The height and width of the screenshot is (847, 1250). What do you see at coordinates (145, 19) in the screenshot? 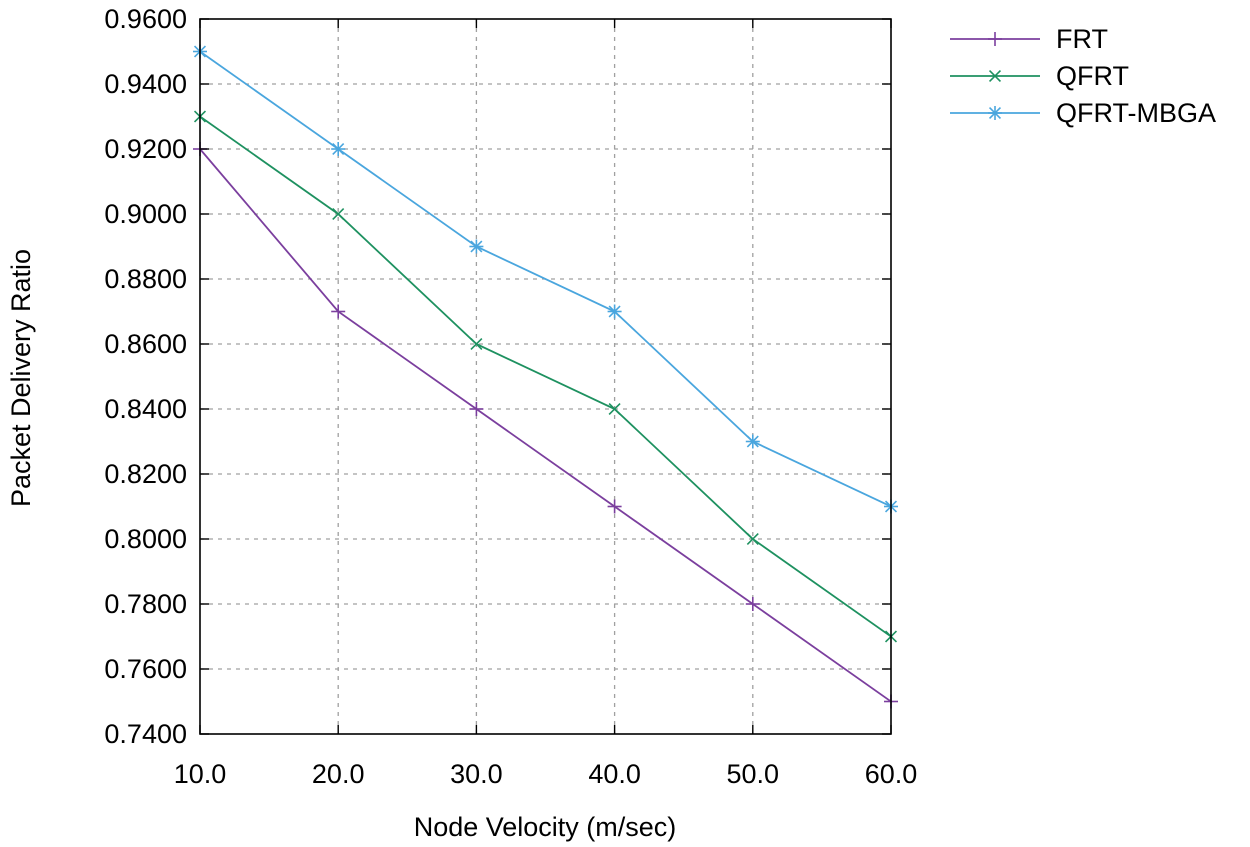
I see `y-tick-label: 0.9600` at bounding box center [145, 19].